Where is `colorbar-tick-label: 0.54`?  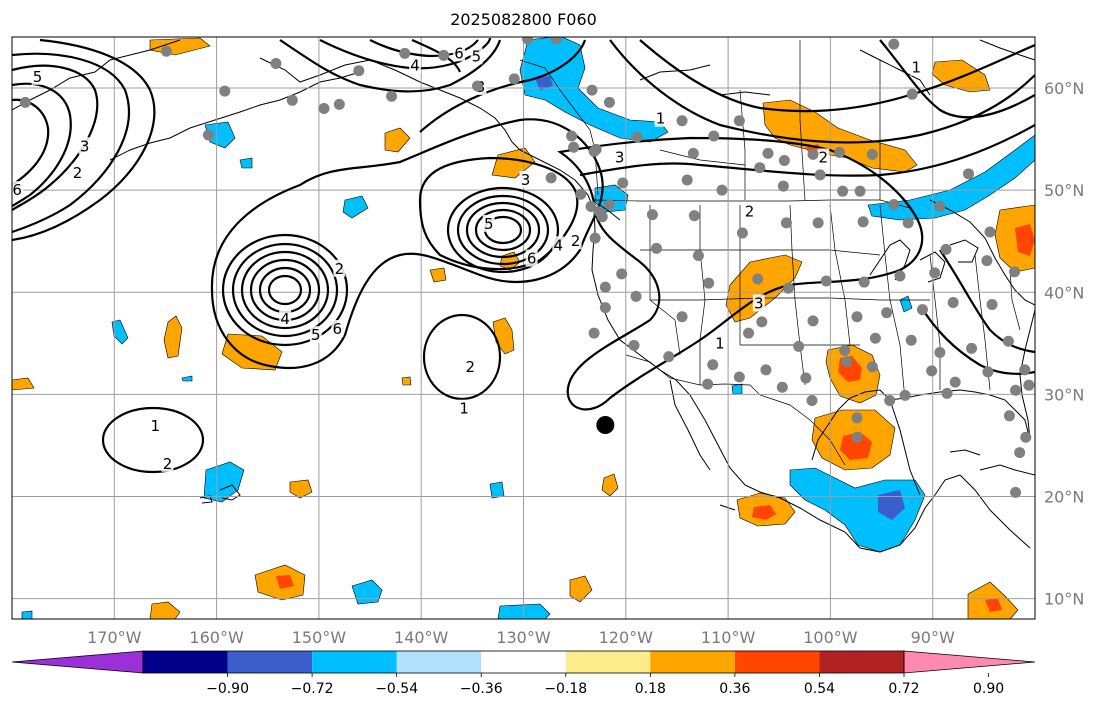 colorbar-tick-label: 0.54 is located at coordinates (819, 689).